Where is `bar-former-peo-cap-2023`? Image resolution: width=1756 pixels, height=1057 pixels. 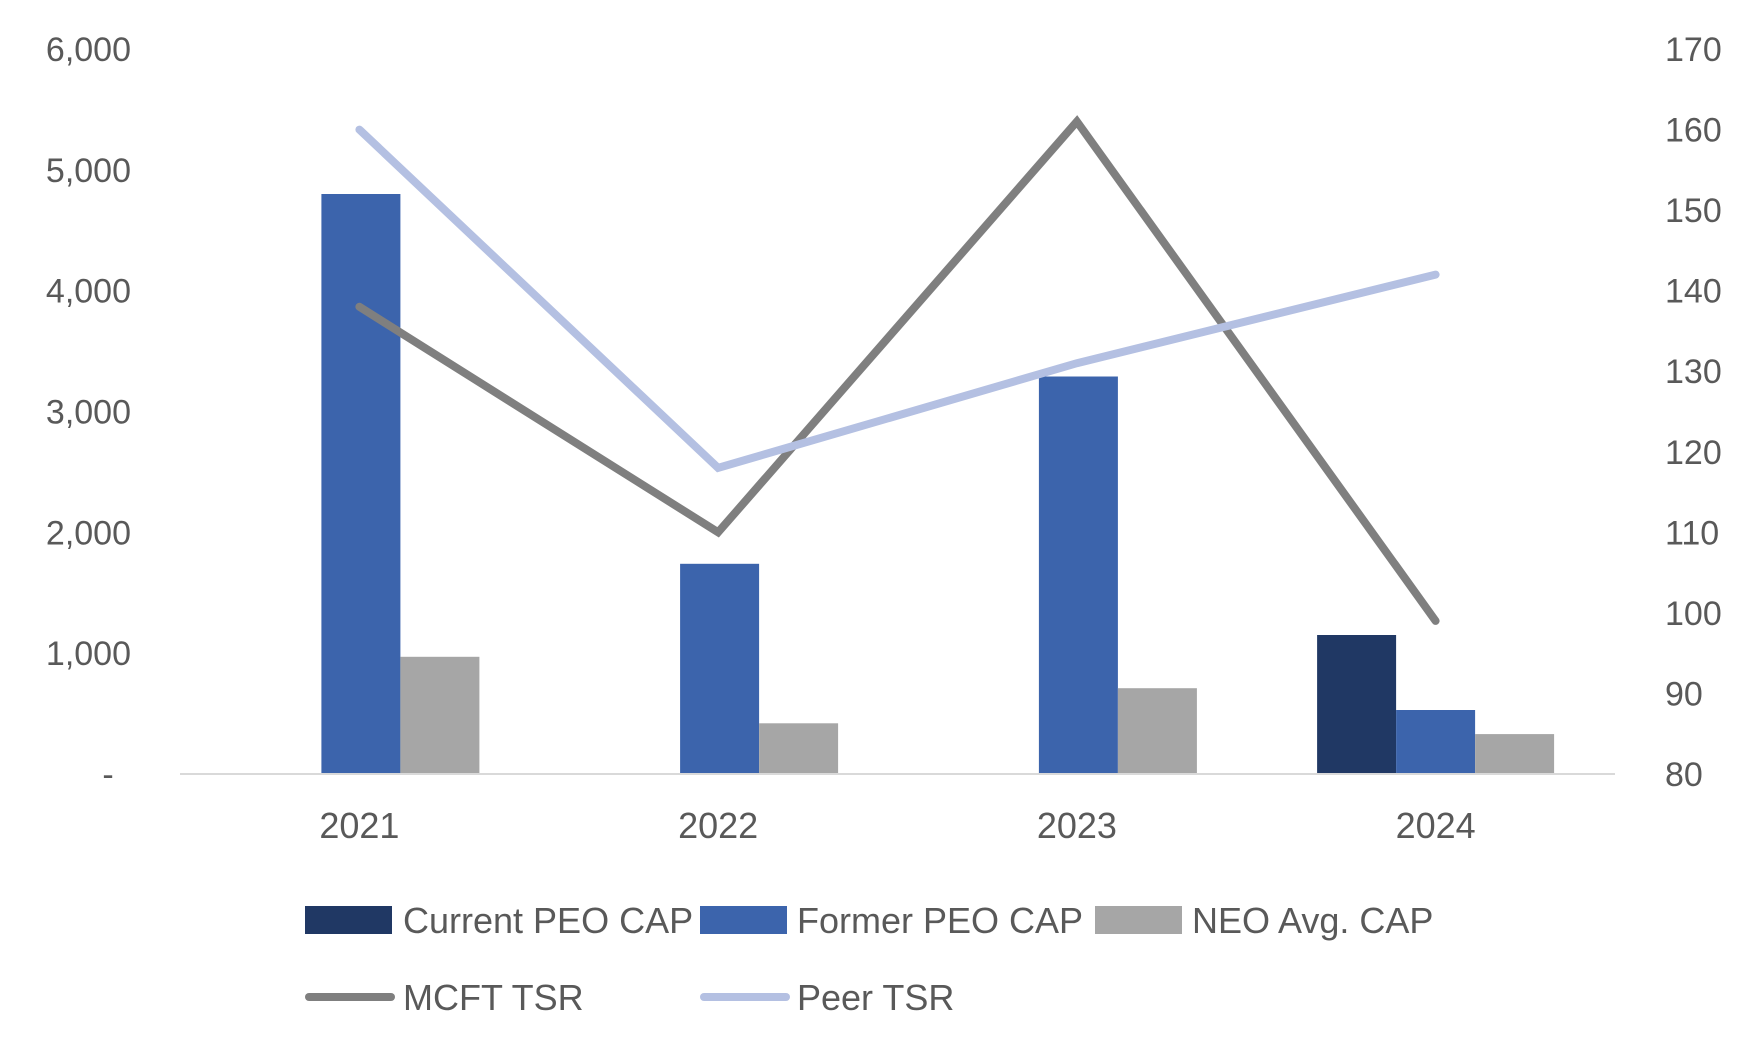 bar-former-peo-cap-2023 is located at coordinates (1078, 575).